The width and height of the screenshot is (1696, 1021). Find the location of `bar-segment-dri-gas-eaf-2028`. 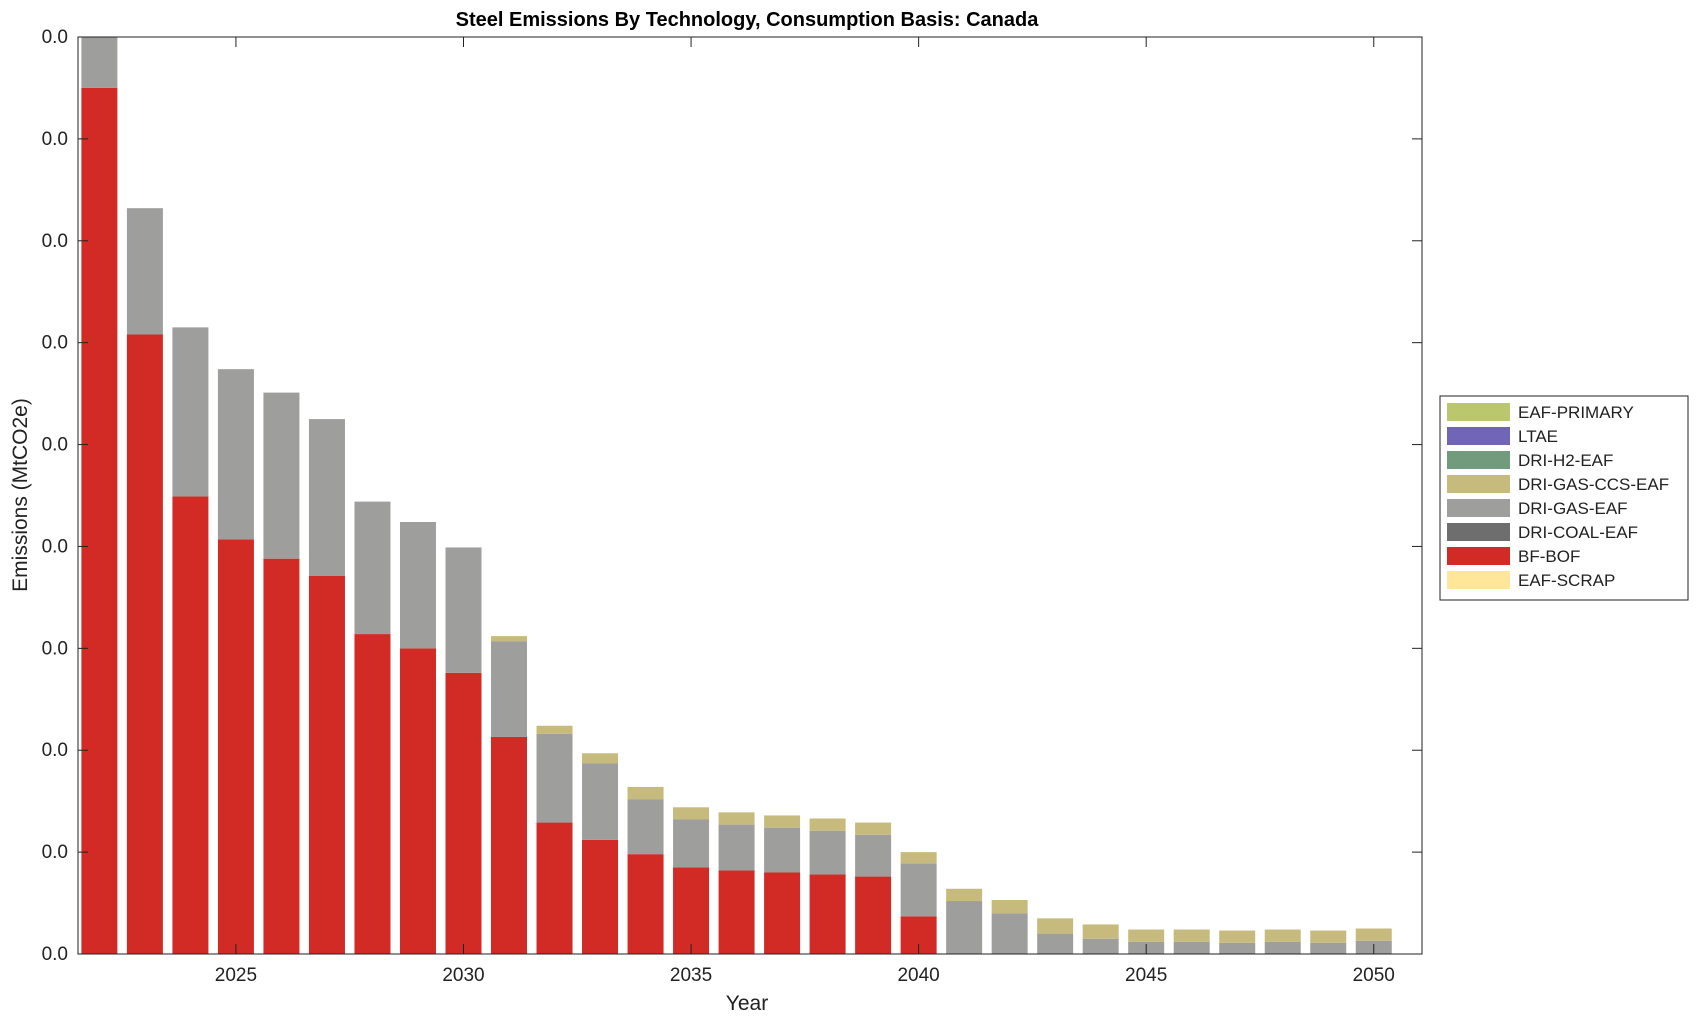

bar-segment-dri-gas-eaf-2028 is located at coordinates (372, 568).